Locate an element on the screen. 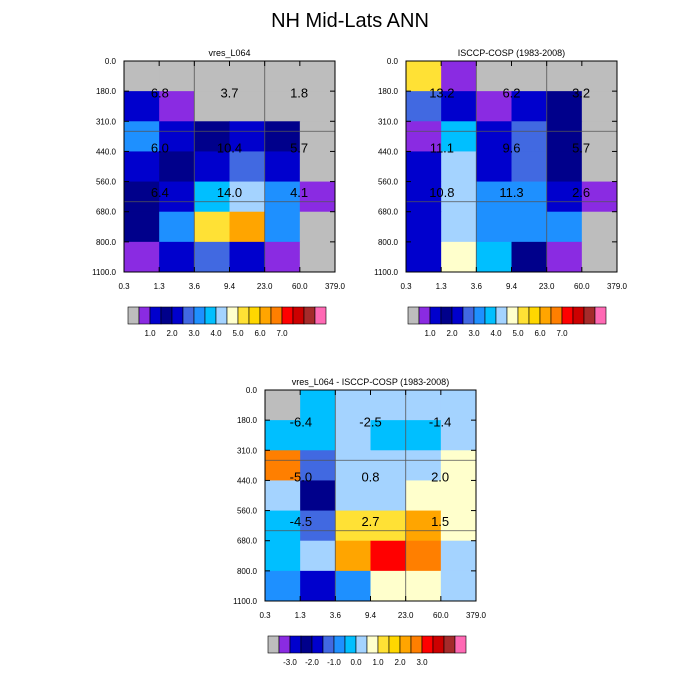  value-annotation: 2.7 is located at coordinates (370, 521).